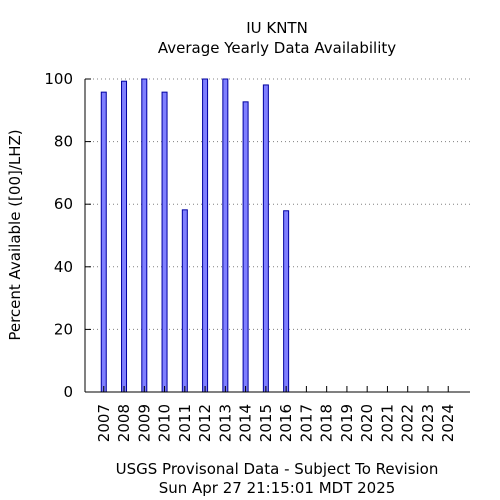  I want to click on bar-2015, so click(265, 238).